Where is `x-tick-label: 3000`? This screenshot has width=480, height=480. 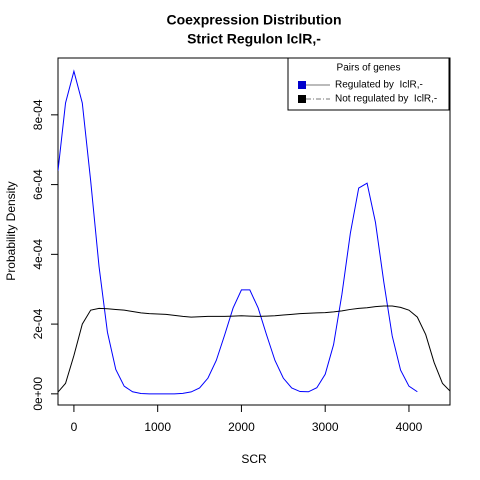
x-tick-label: 3000 is located at coordinates (325, 427).